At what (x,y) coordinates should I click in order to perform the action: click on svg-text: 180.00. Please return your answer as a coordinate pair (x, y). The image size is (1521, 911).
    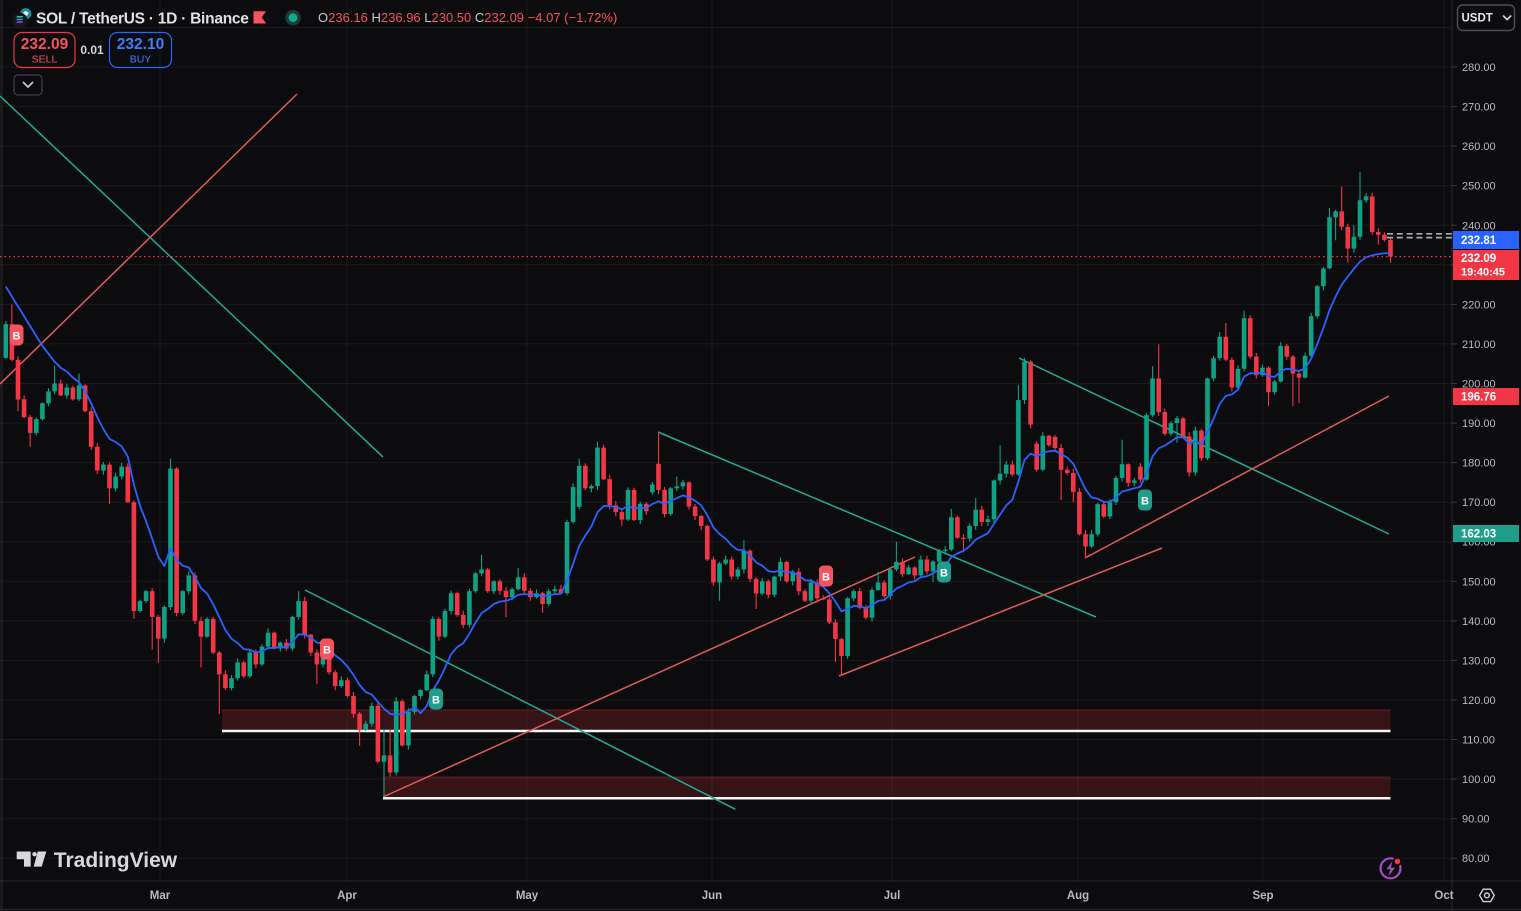
    Looking at the image, I should click on (1479, 464).